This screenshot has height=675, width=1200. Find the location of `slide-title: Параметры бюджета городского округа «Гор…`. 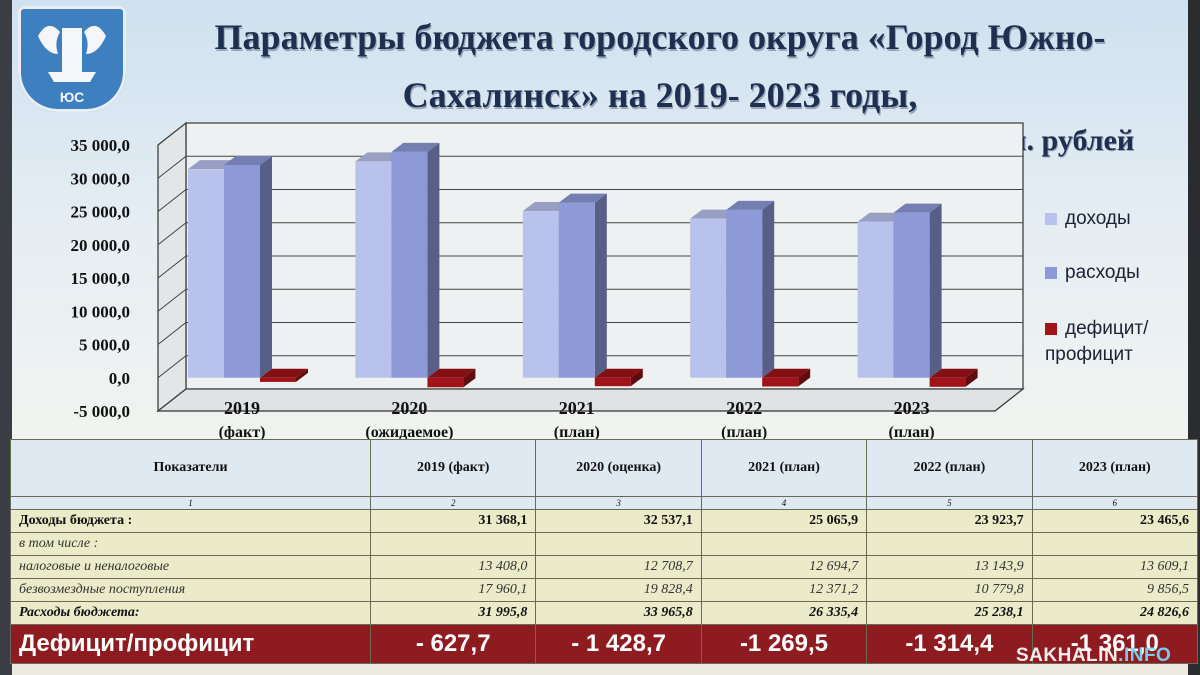

slide-title: Параметры бюджета городского округа «Гор… is located at coordinates (660, 66).